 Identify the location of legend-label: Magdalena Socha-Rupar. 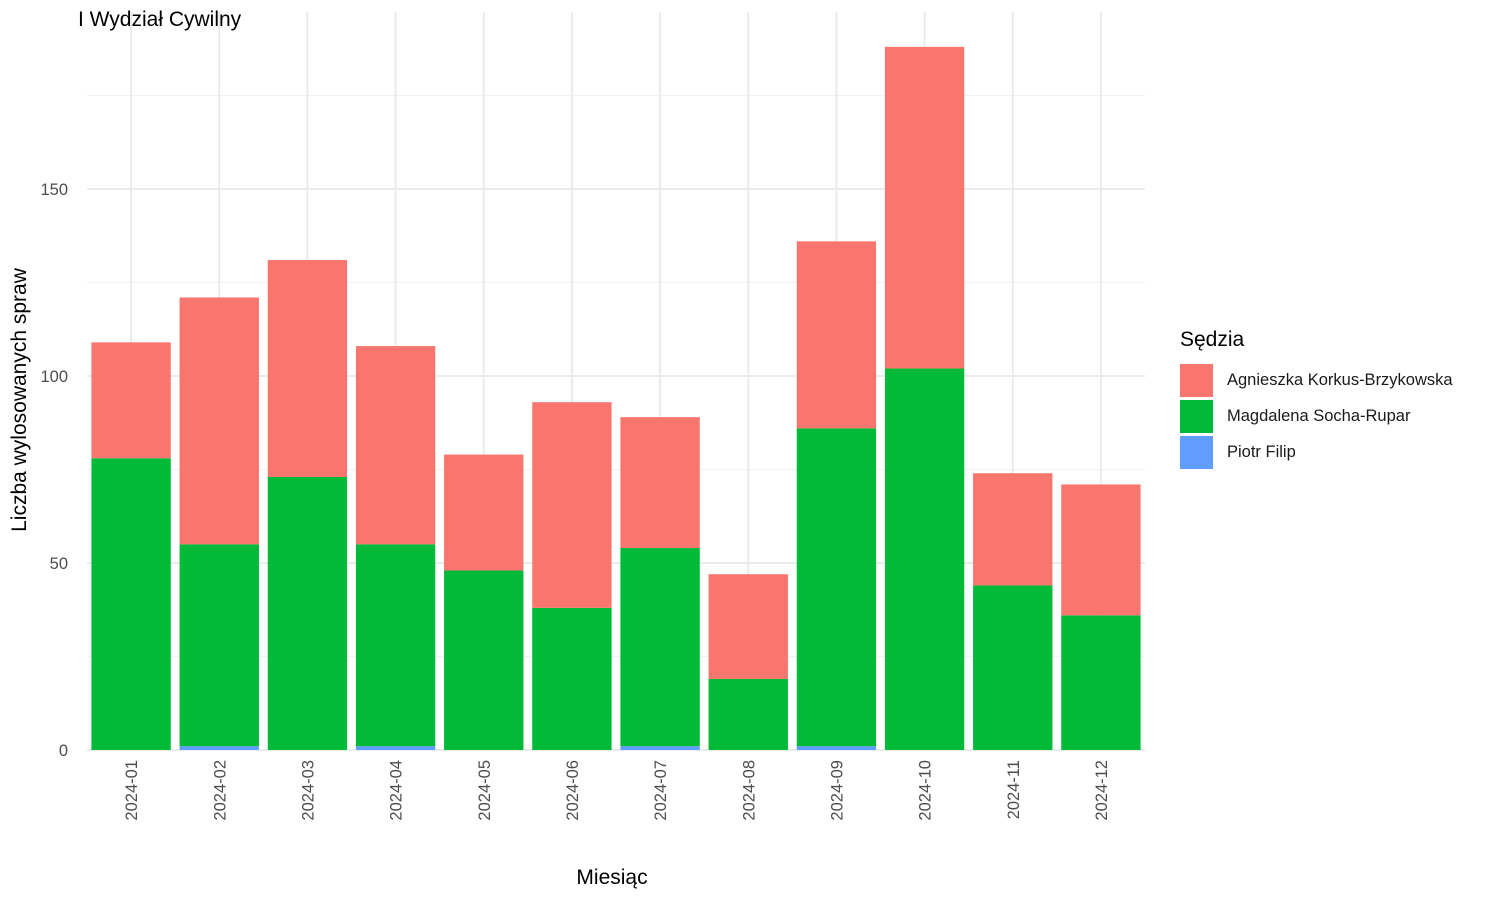
(1319, 415).